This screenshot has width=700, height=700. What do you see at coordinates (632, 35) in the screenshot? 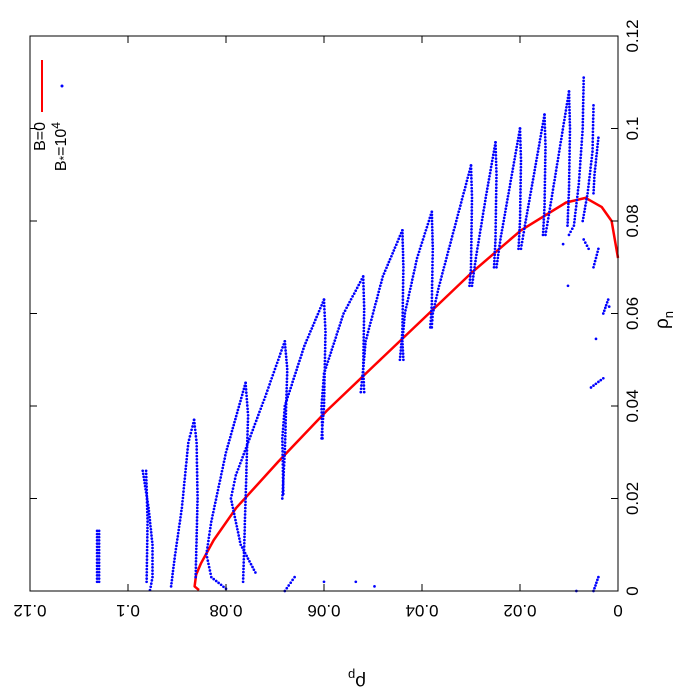
I see `y-tick-label: 0.12` at bounding box center [632, 35].